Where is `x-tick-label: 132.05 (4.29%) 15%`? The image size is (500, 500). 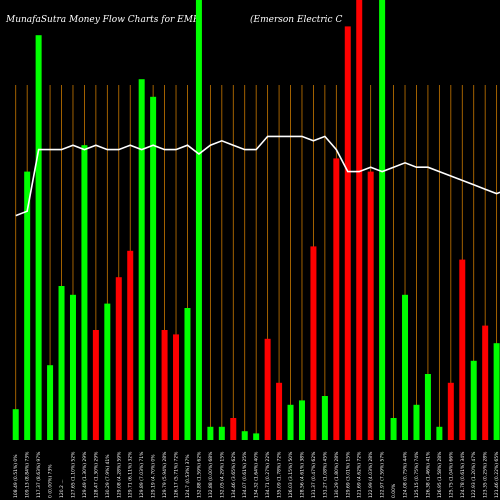 x-tick-label: 132.05 (4.29%) 15% is located at coordinates (222, 474).